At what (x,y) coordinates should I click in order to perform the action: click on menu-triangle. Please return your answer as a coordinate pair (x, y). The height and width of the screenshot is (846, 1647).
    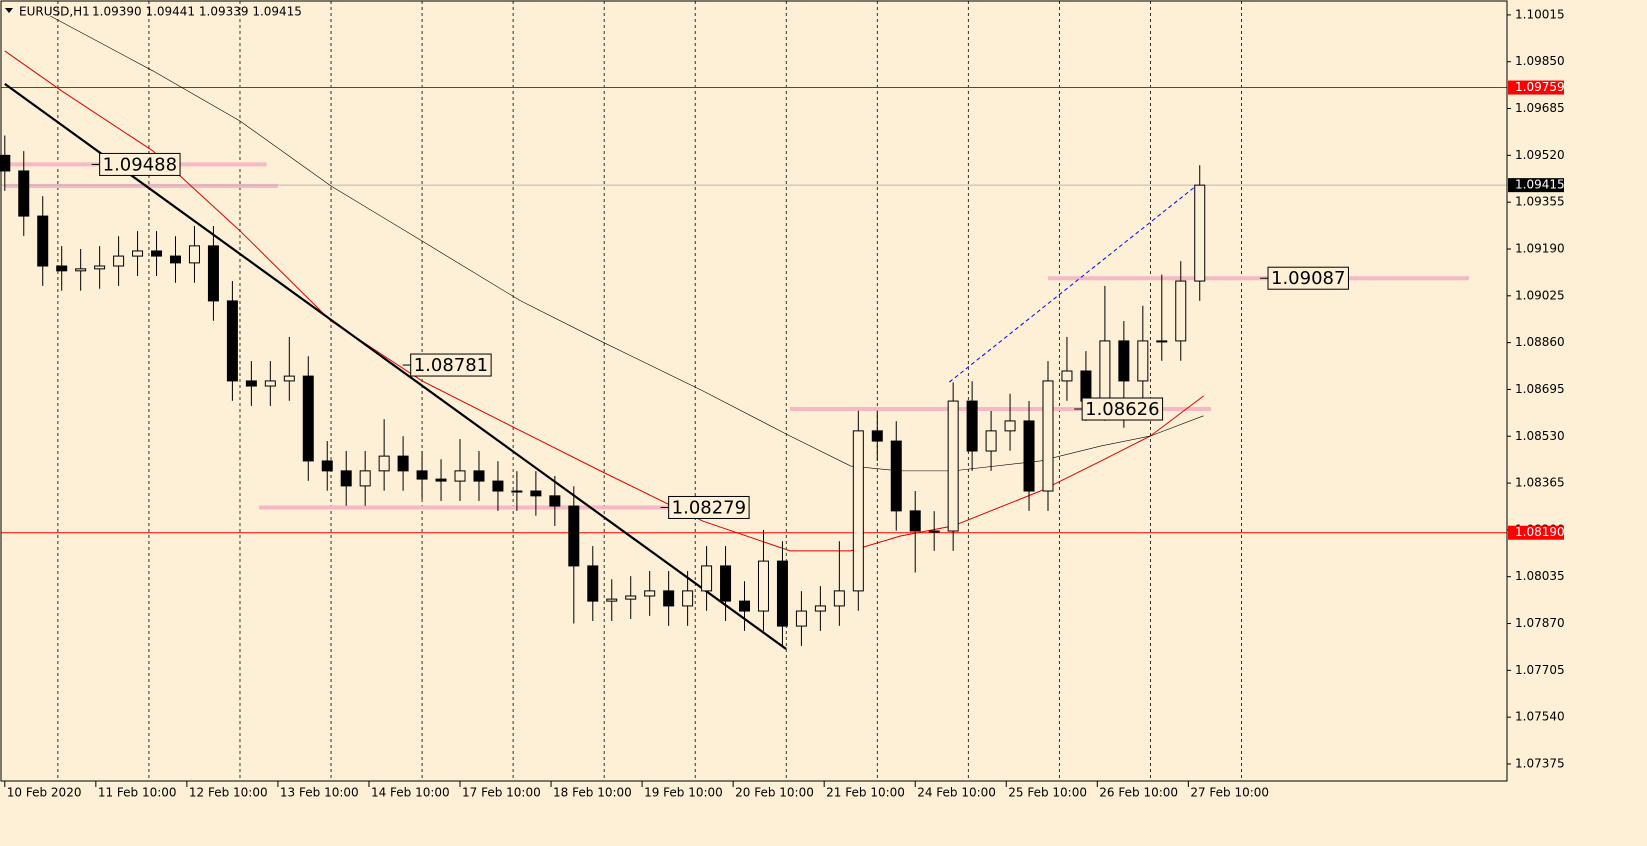
    Looking at the image, I should click on (9, 10).